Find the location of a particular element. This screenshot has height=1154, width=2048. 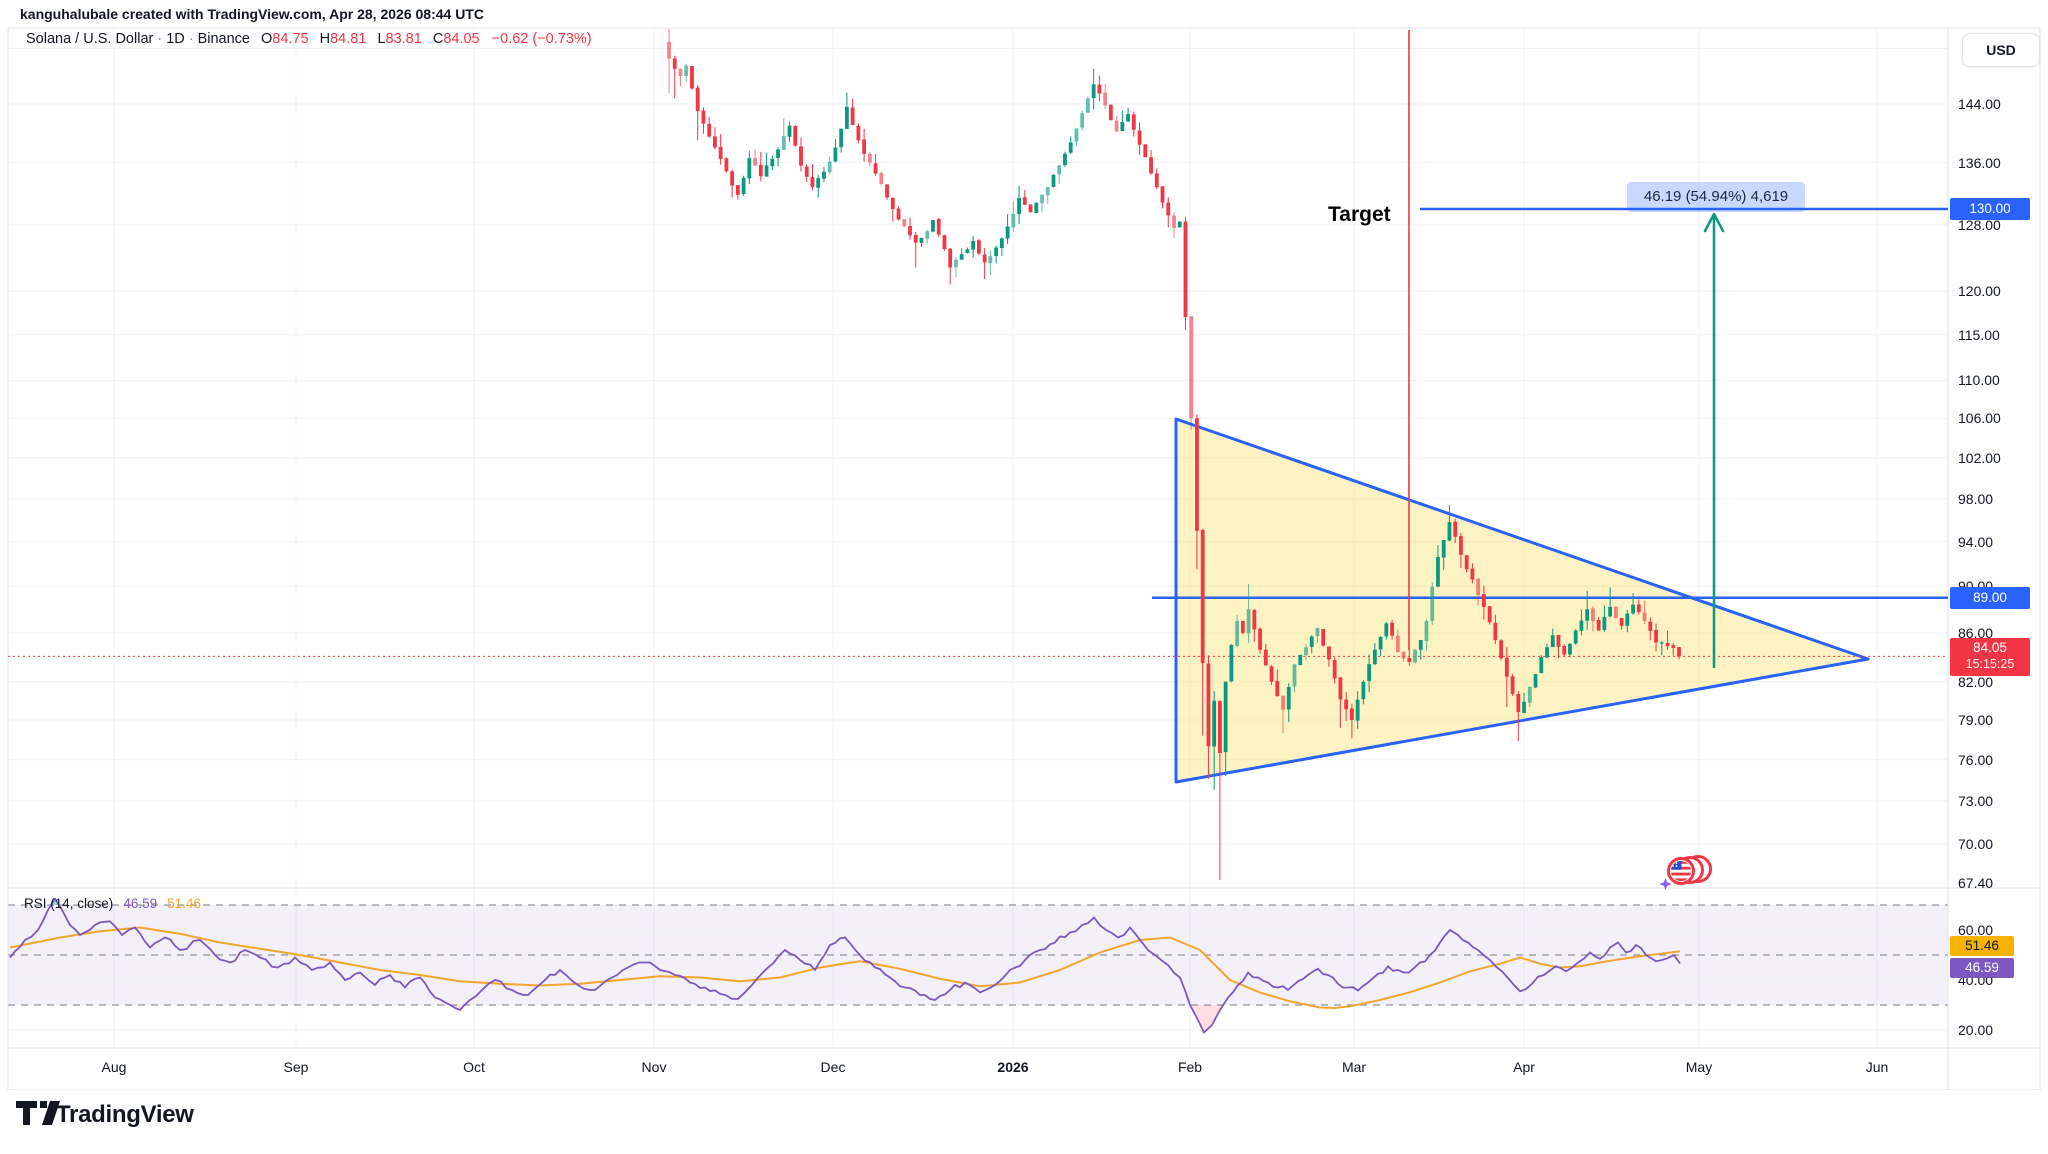

change-value: −0.62 (−0.73%) is located at coordinates (541, 39).